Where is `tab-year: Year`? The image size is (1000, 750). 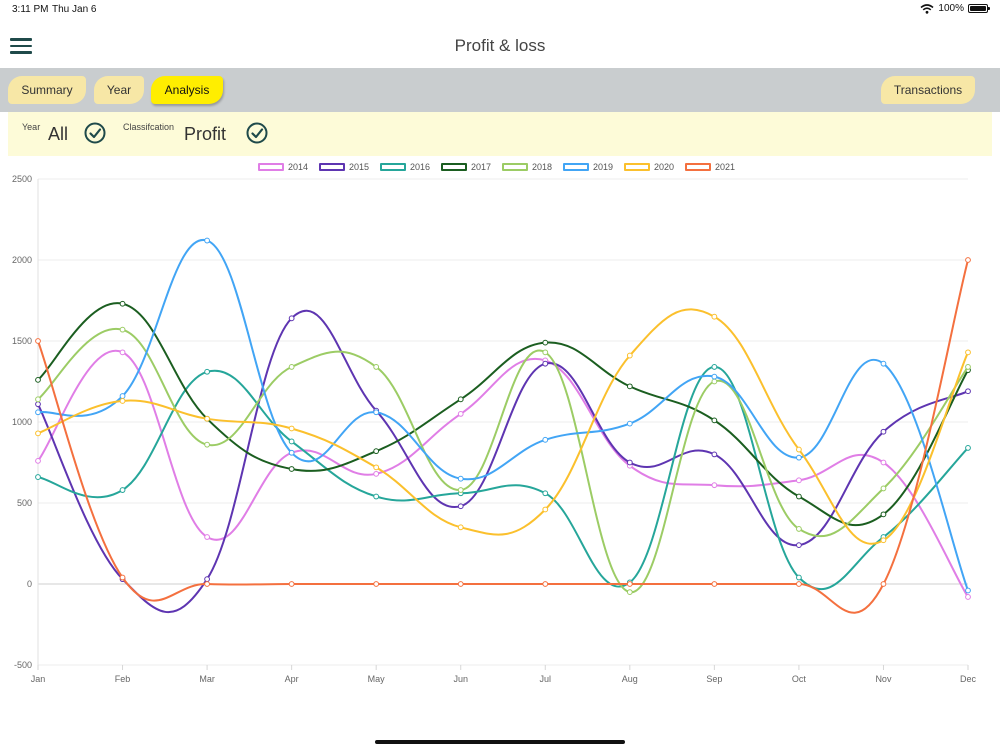 tab-year: Year is located at coordinates (119, 90).